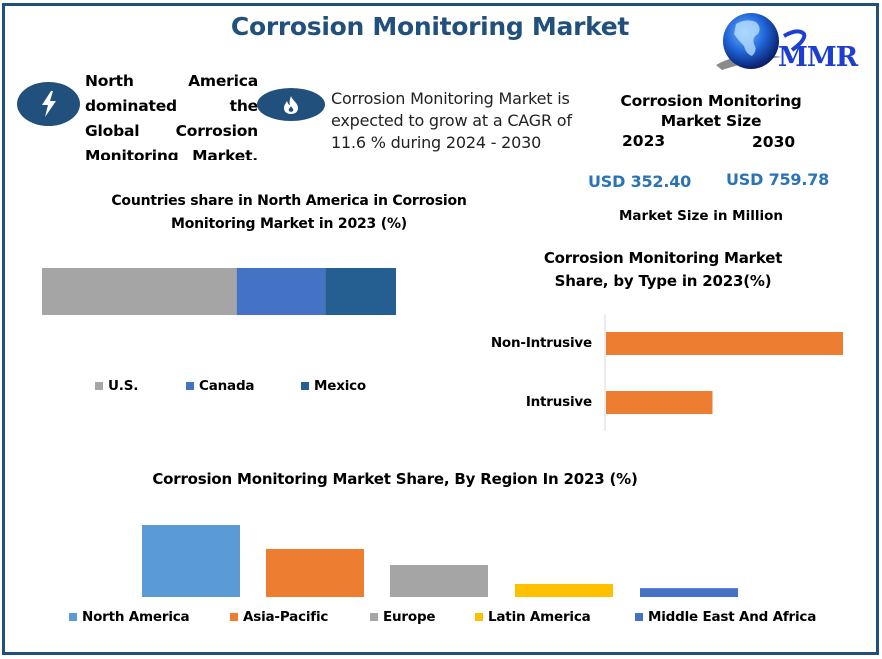 The image size is (882, 659). Describe the element at coordinates (701, 216) in the screenshot. I see `market-size-unit: Market Size in Million` at that location.